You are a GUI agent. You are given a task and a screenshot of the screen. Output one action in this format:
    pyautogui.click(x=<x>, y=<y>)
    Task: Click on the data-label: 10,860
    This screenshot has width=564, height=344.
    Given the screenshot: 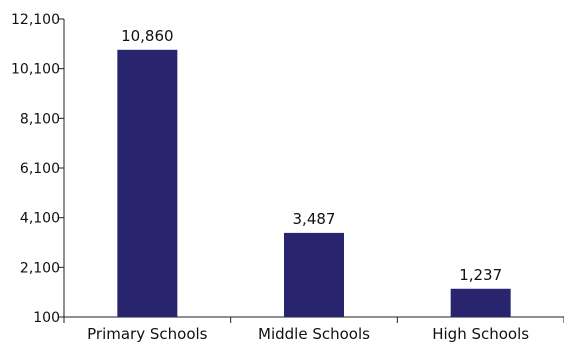 What is the action you would take?
    pyautogui.click(x=147, y=36)
    